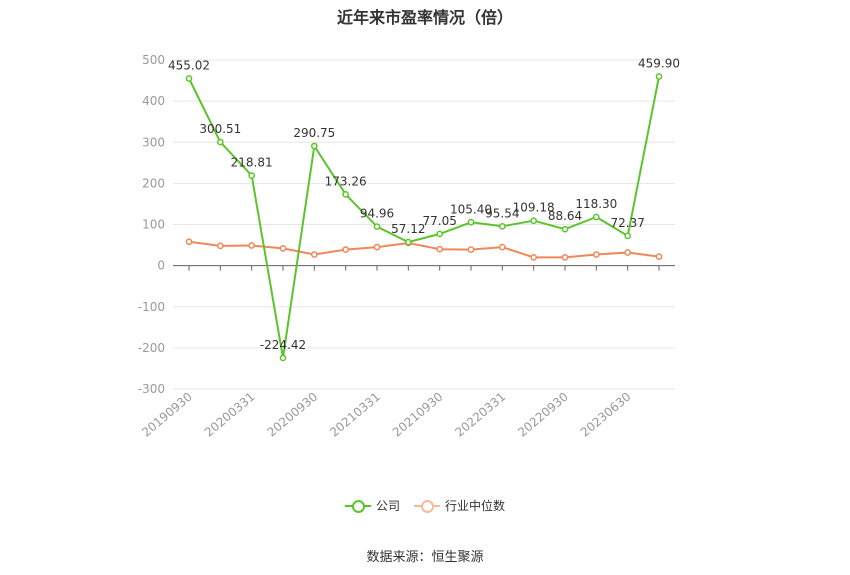 The width and height of the screenshot is (850, 575). I want to click on legend-label-company: 公司, so click(387, 506).